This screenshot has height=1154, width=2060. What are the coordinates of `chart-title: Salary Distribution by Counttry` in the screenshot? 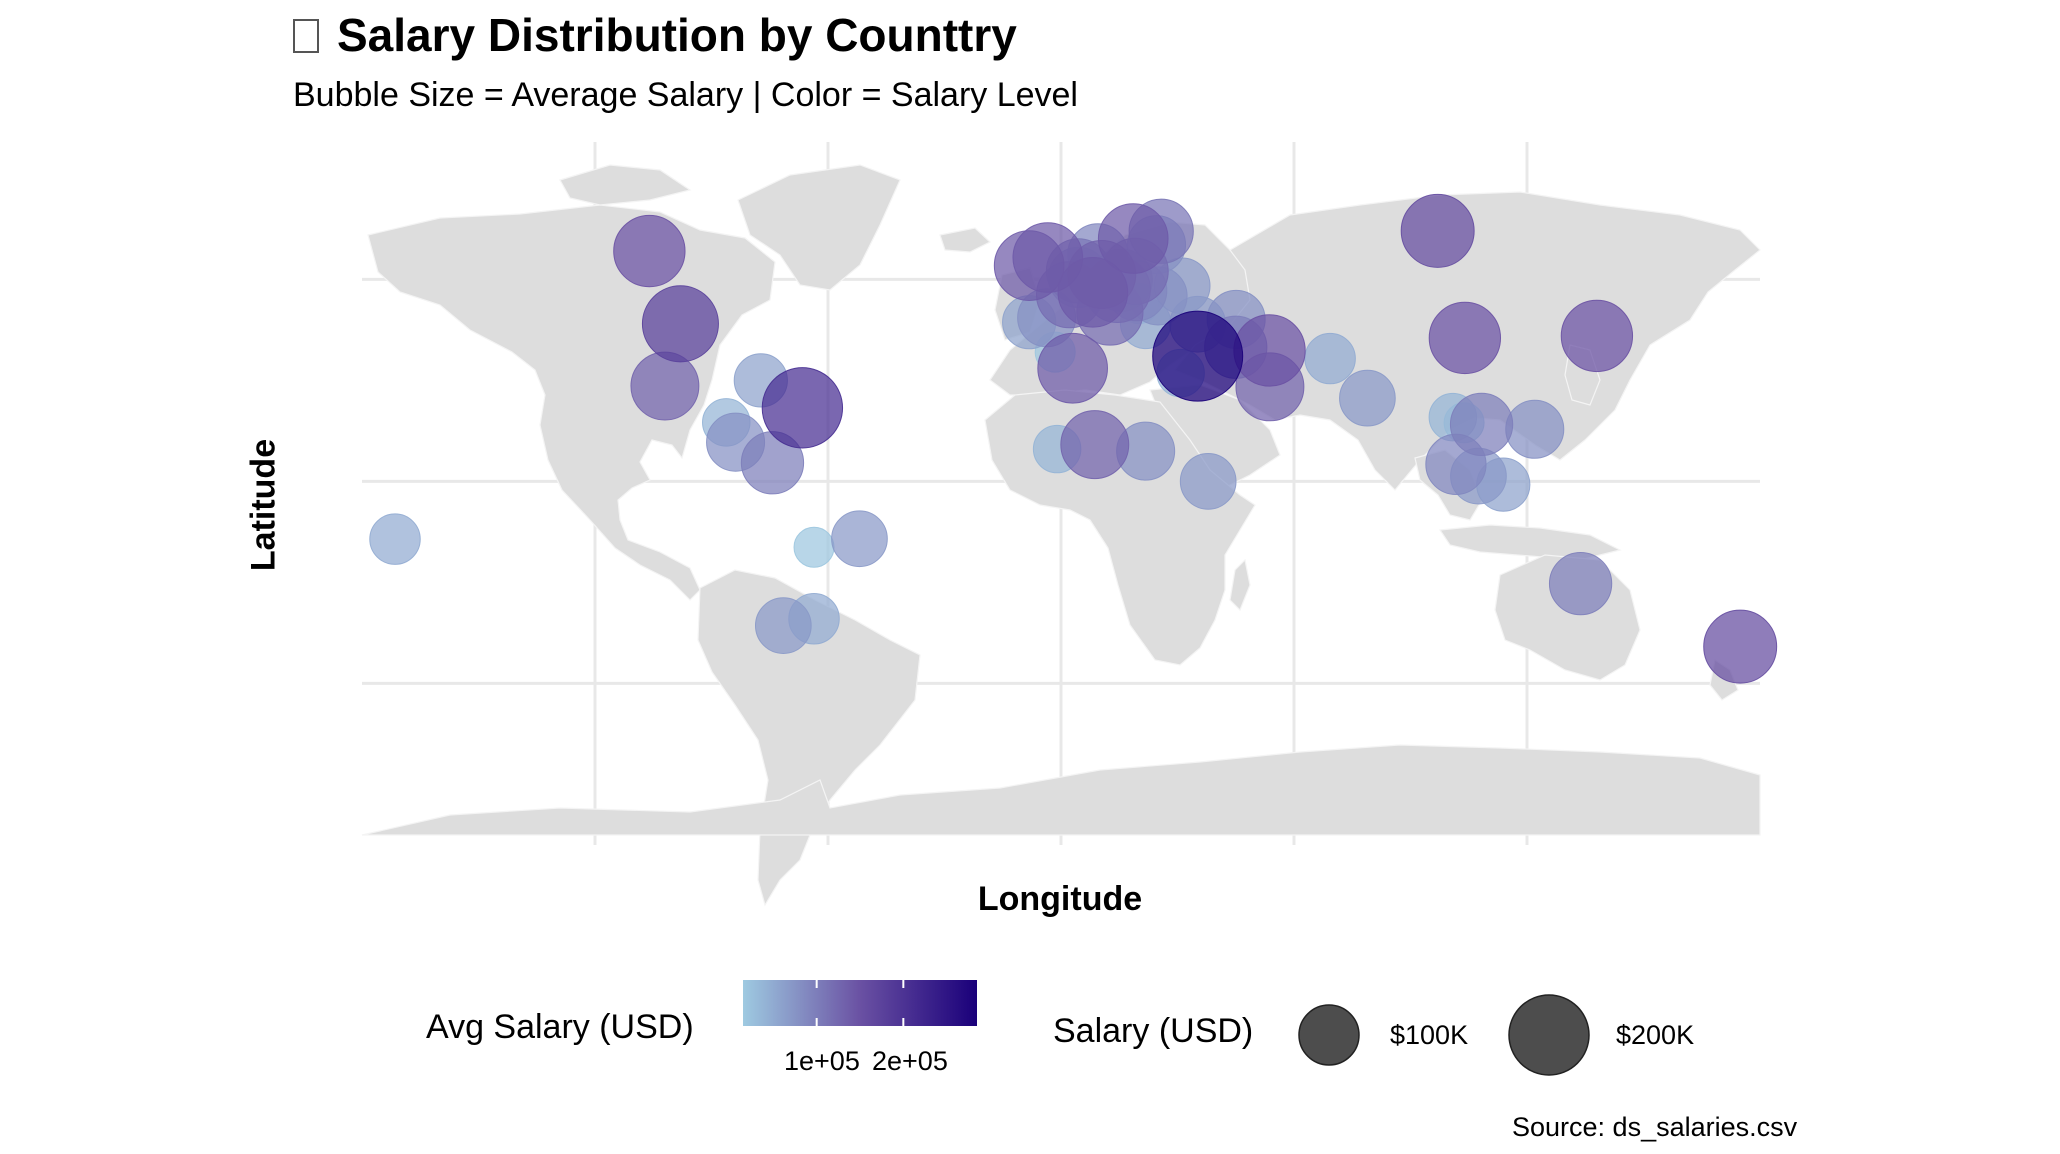 It's located at (655, 35).